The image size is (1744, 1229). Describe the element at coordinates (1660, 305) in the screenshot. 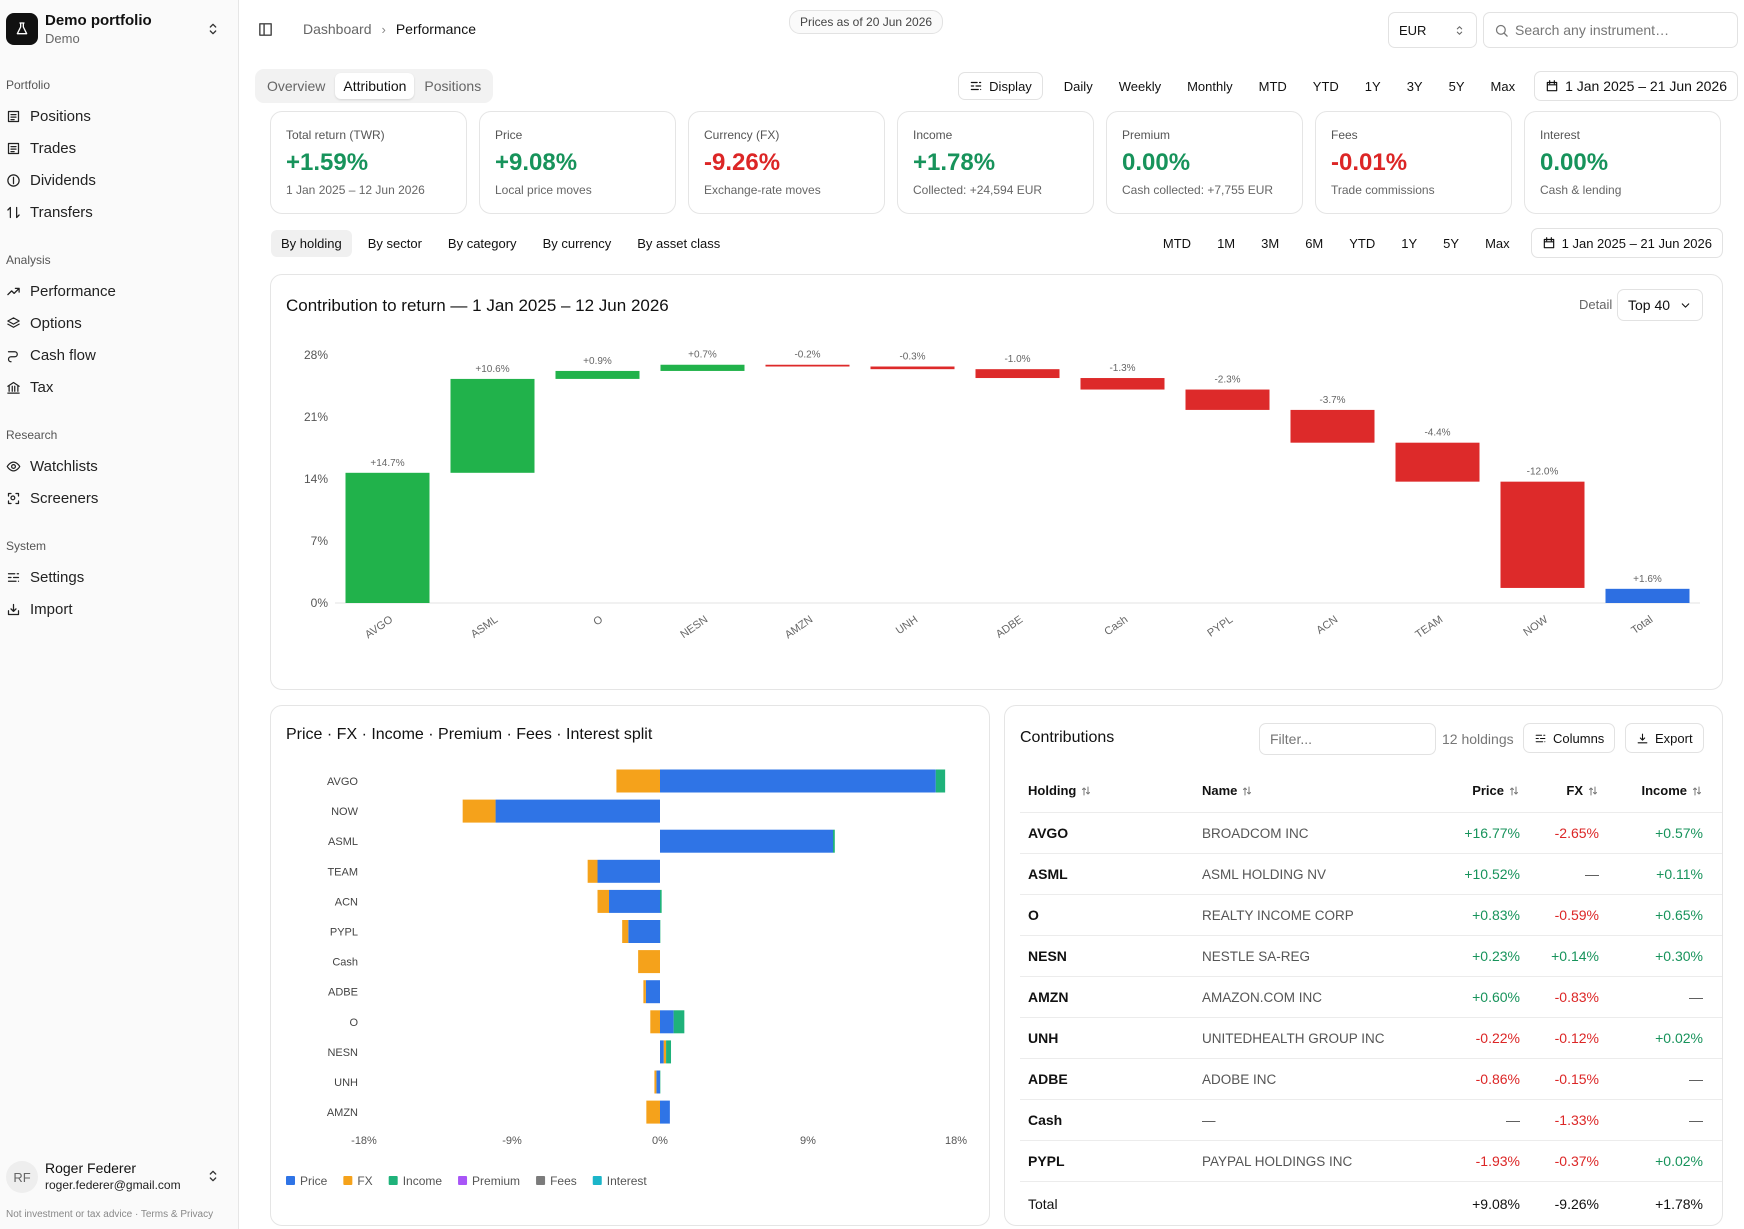

I see `detail-select: Top 40` at that location.